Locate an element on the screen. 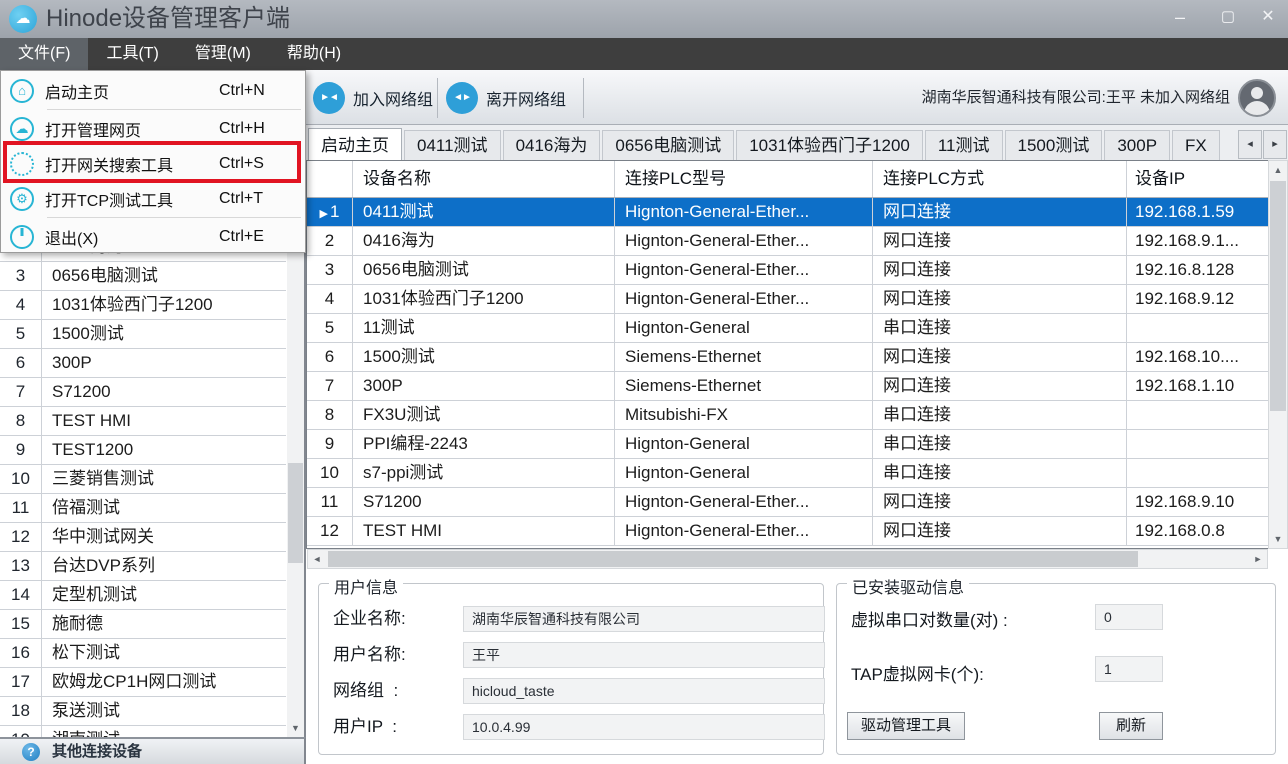 The height and width of the screenshot is (764, 1288). table-horizontal-scrollbar: ◄ ► is located at coordinates (787, 559).